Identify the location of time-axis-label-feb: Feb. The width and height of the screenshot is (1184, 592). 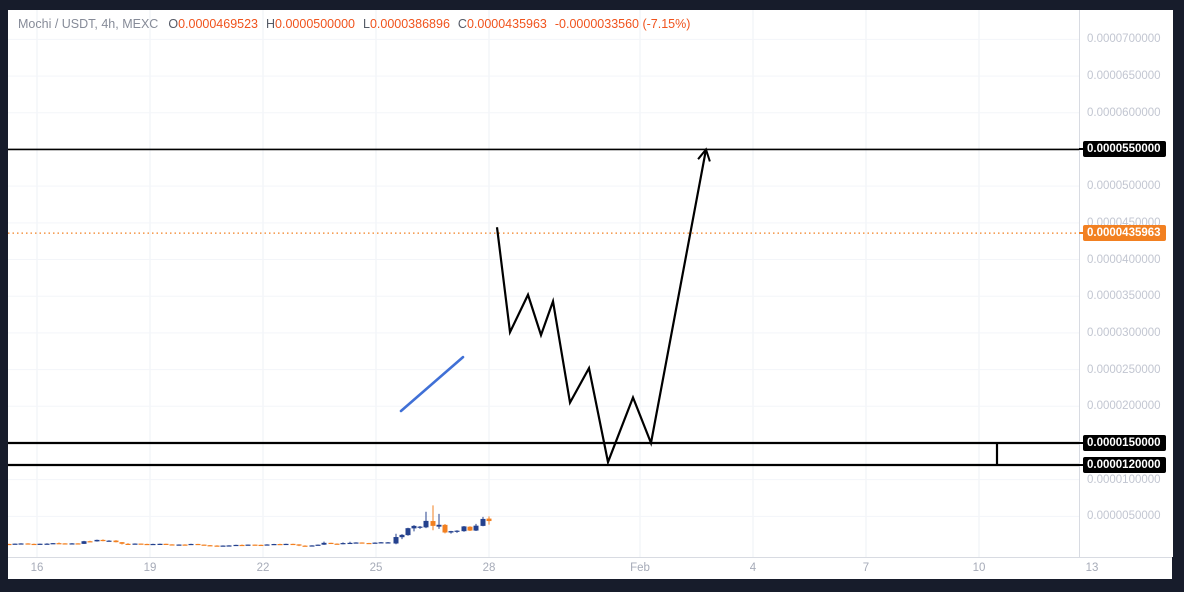
(640, 568).